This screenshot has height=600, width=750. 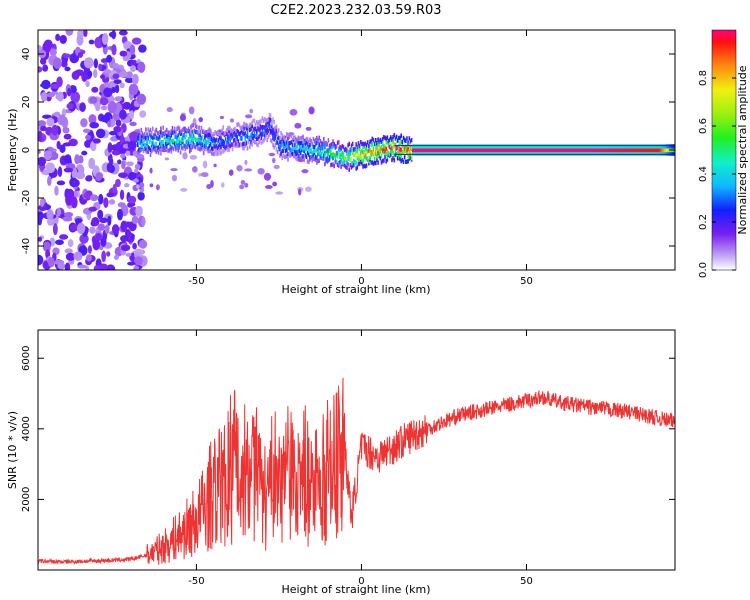 I want to click on chart-title: C2E2.2023.232.03.59.R03, so click(x=355, y=10).